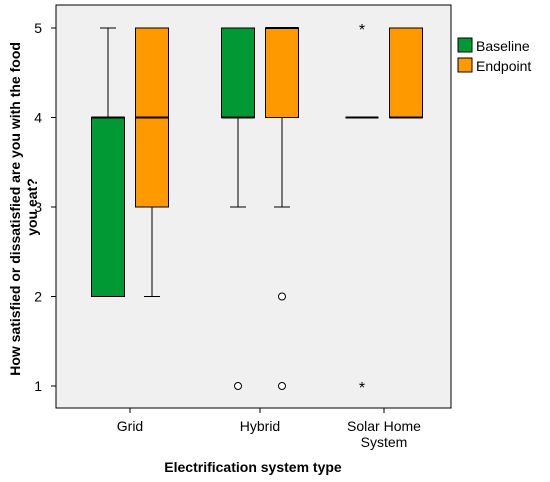 Image resolution: width=550 pixels, height=482 pixels. I want to click on x-tick-label-0: Grid, so click(130, 426).